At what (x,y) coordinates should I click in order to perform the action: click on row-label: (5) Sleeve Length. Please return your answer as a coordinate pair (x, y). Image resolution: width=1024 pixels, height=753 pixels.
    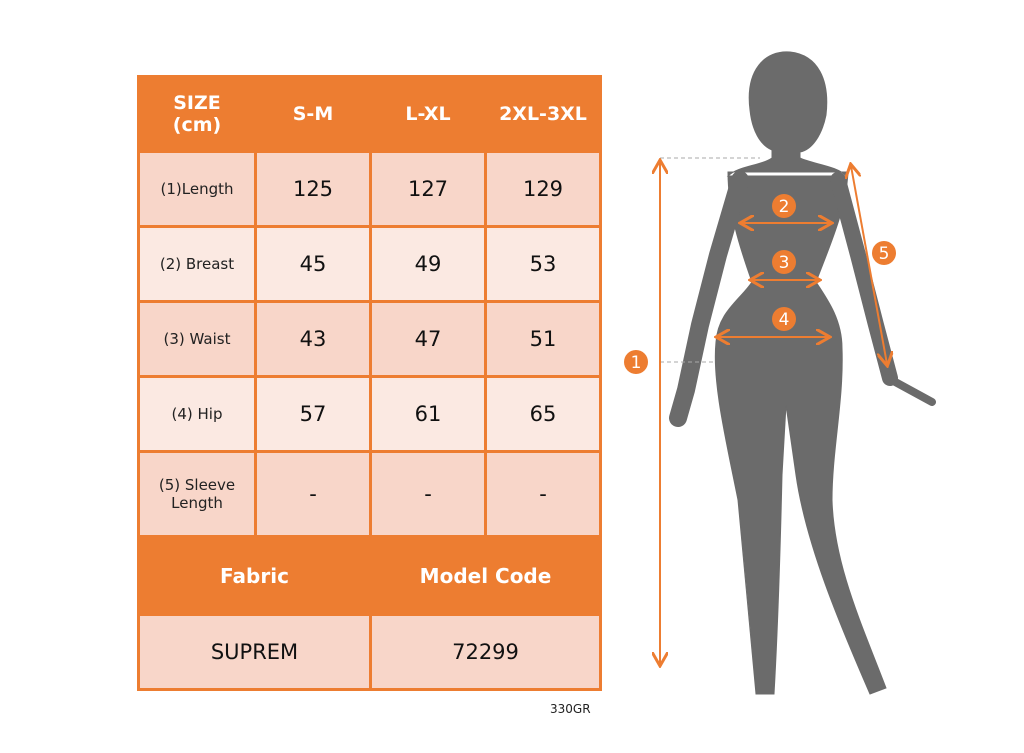
    Looking at the image, I should click on (197, 494).